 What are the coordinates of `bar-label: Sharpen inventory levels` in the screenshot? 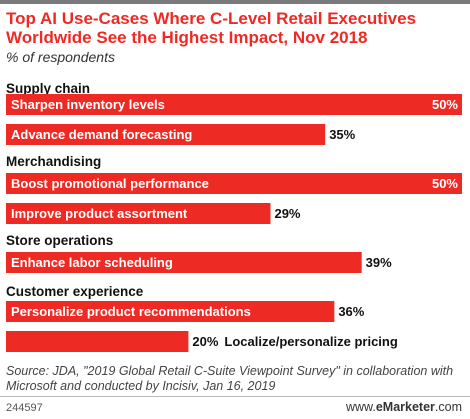 It's located at (88, 104).